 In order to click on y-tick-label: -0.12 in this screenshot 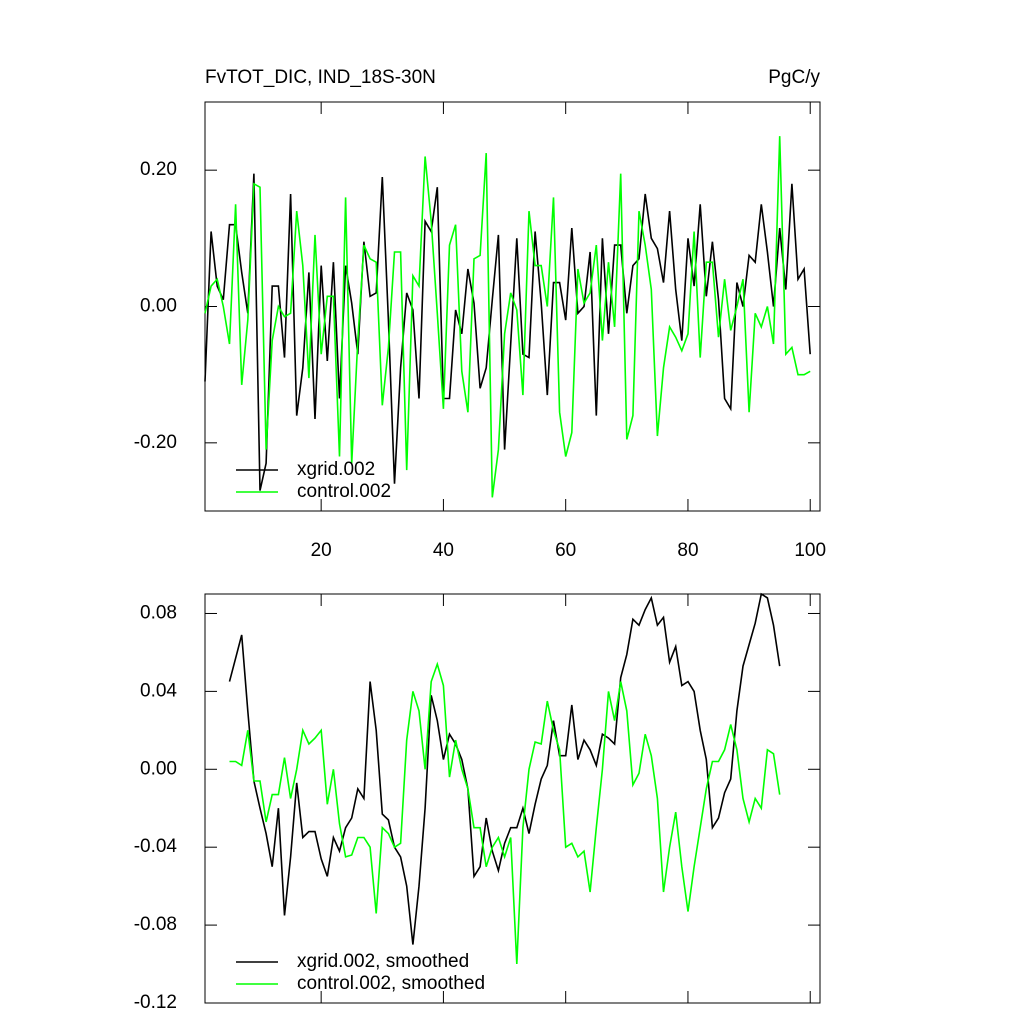, I will do `click(155, 1002)`.